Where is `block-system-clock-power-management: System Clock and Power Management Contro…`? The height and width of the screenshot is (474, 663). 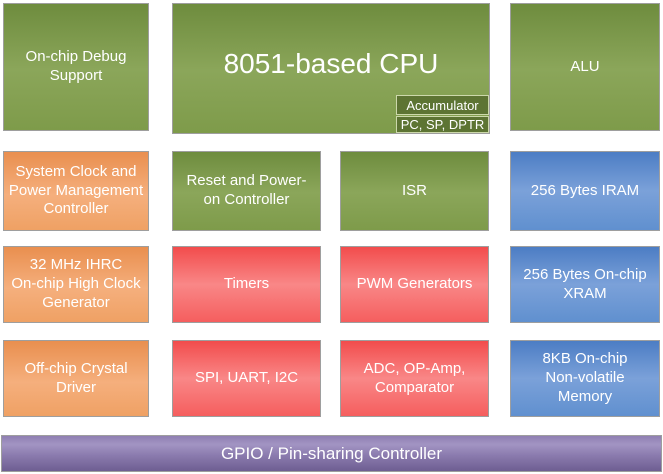 block-system-clock-power-management: System Clock and Power Management Contro… is located at coordinates (76, 191).